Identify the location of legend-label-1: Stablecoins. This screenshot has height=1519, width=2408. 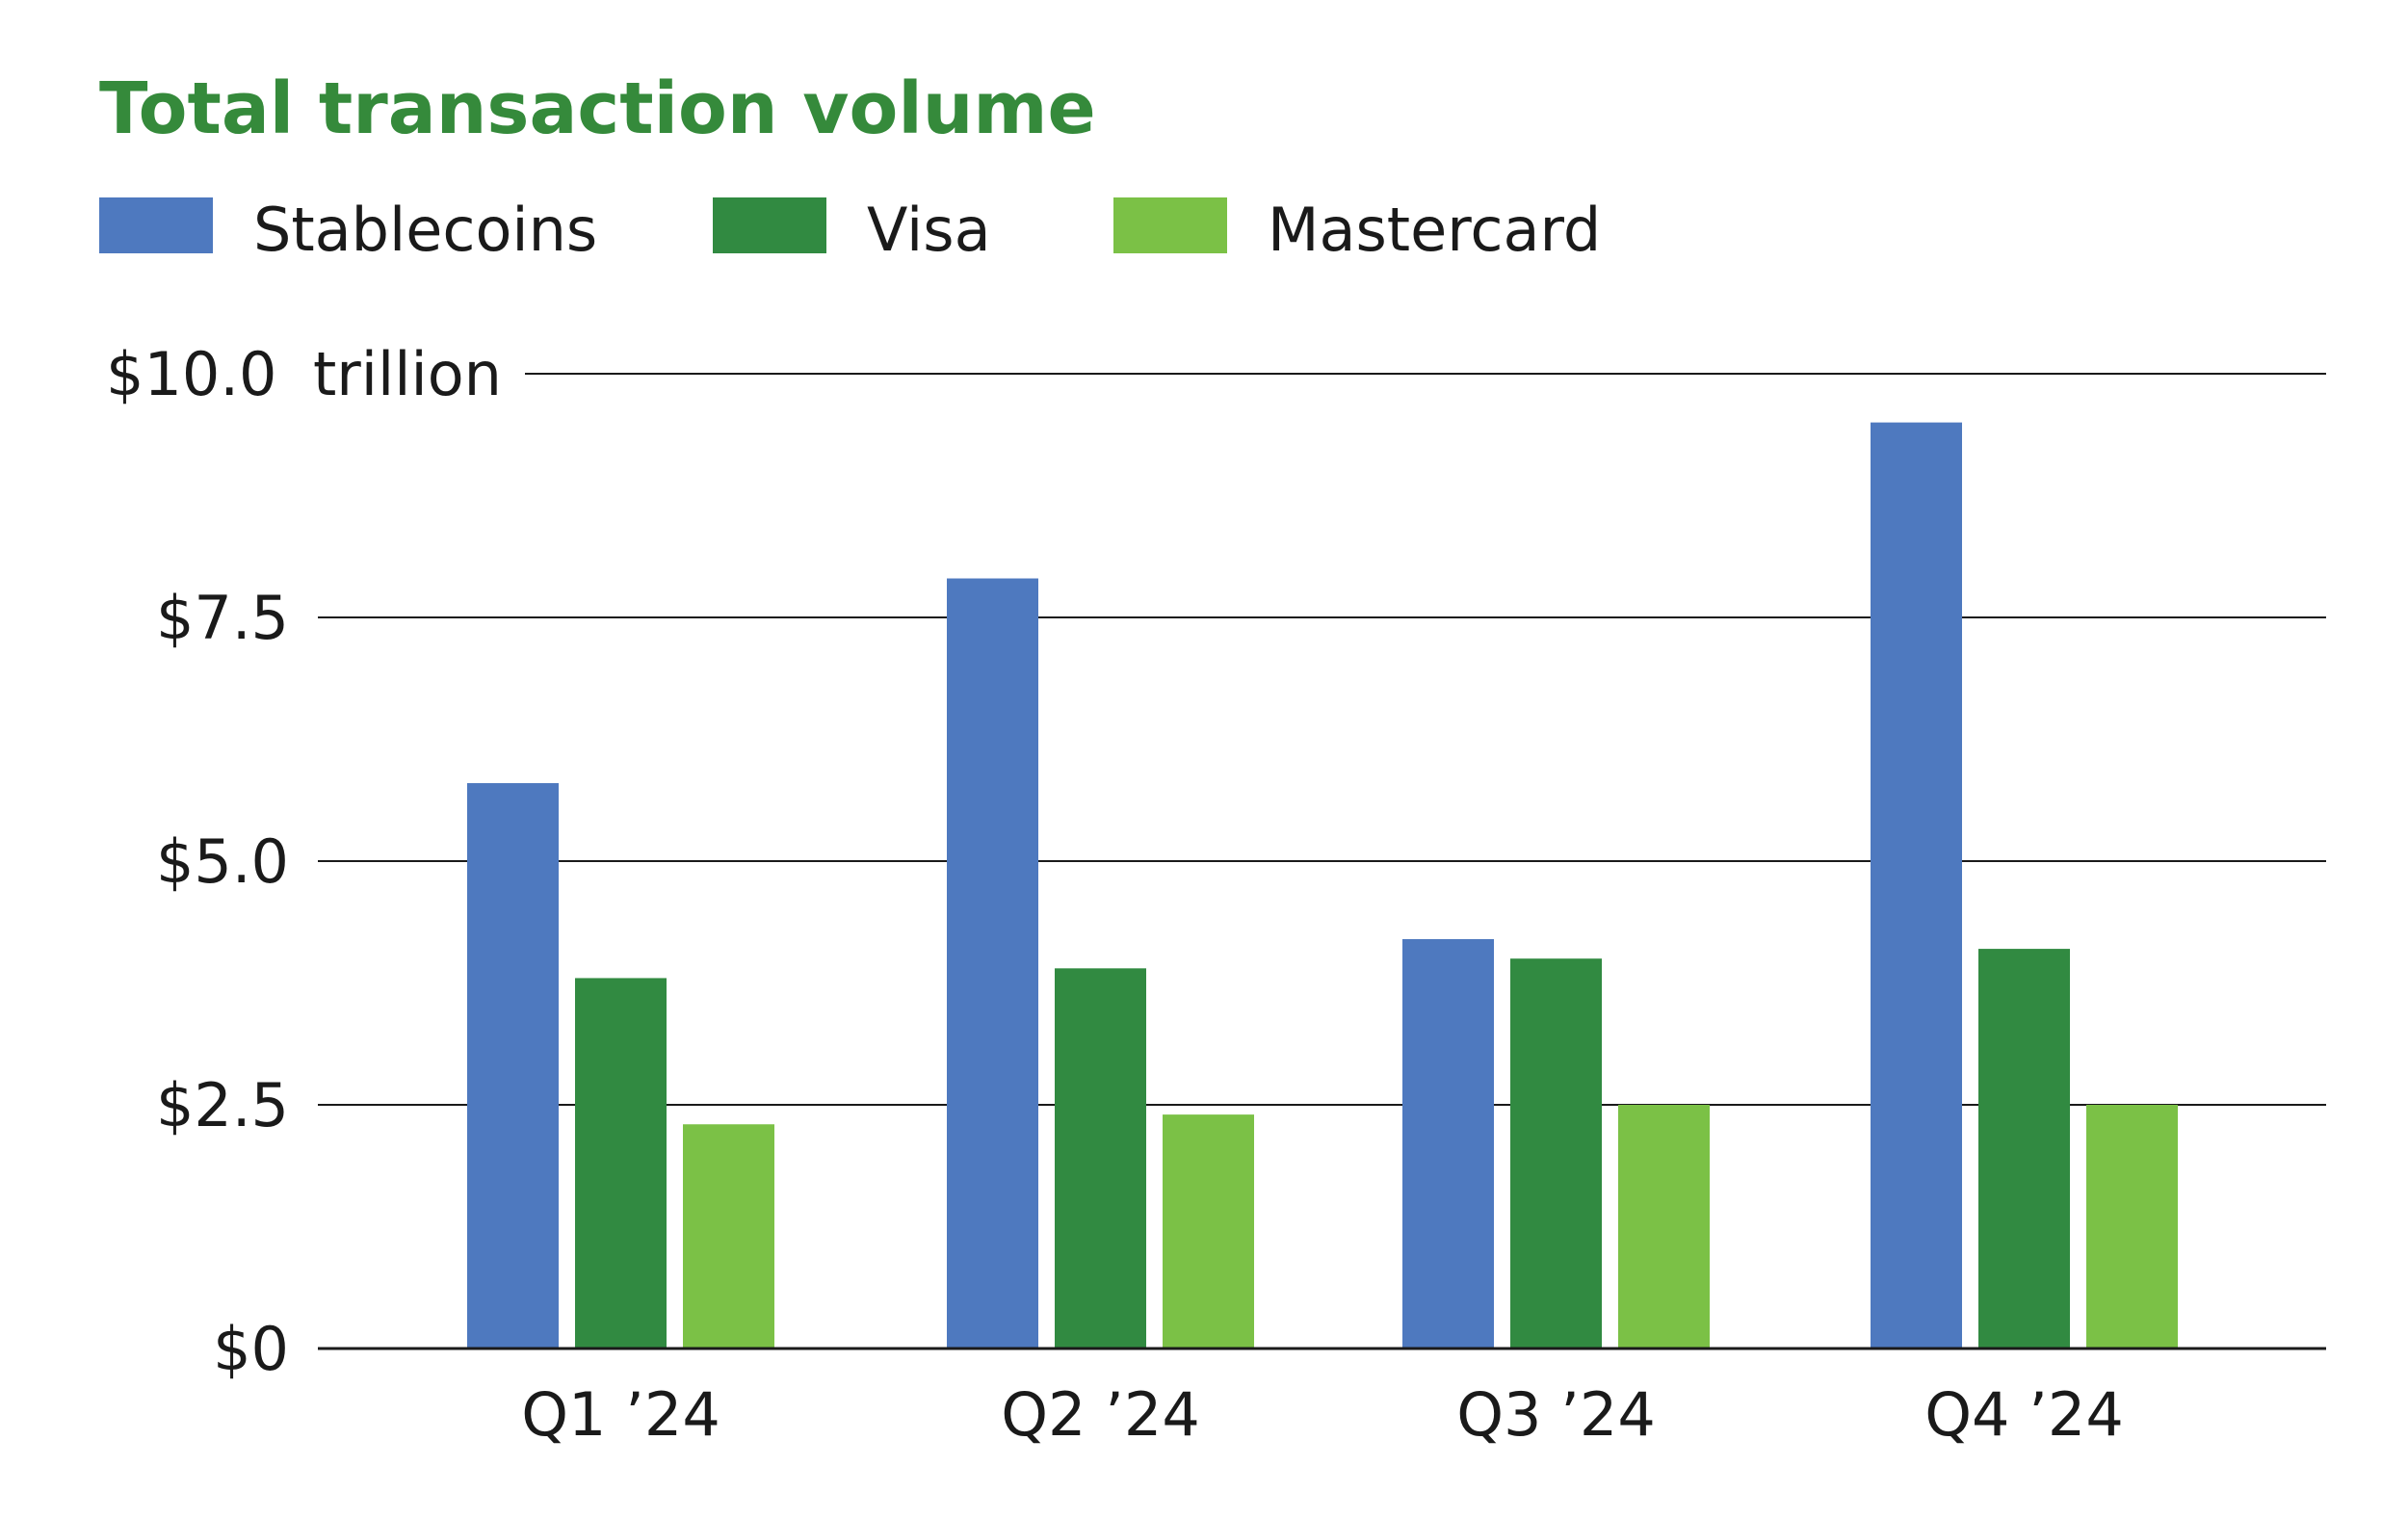
(425, 230).